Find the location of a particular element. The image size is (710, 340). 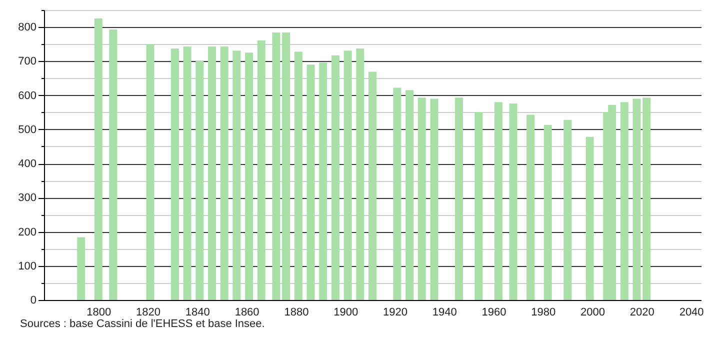

y-tick-label: 700 is located at coordinates (27, 62).